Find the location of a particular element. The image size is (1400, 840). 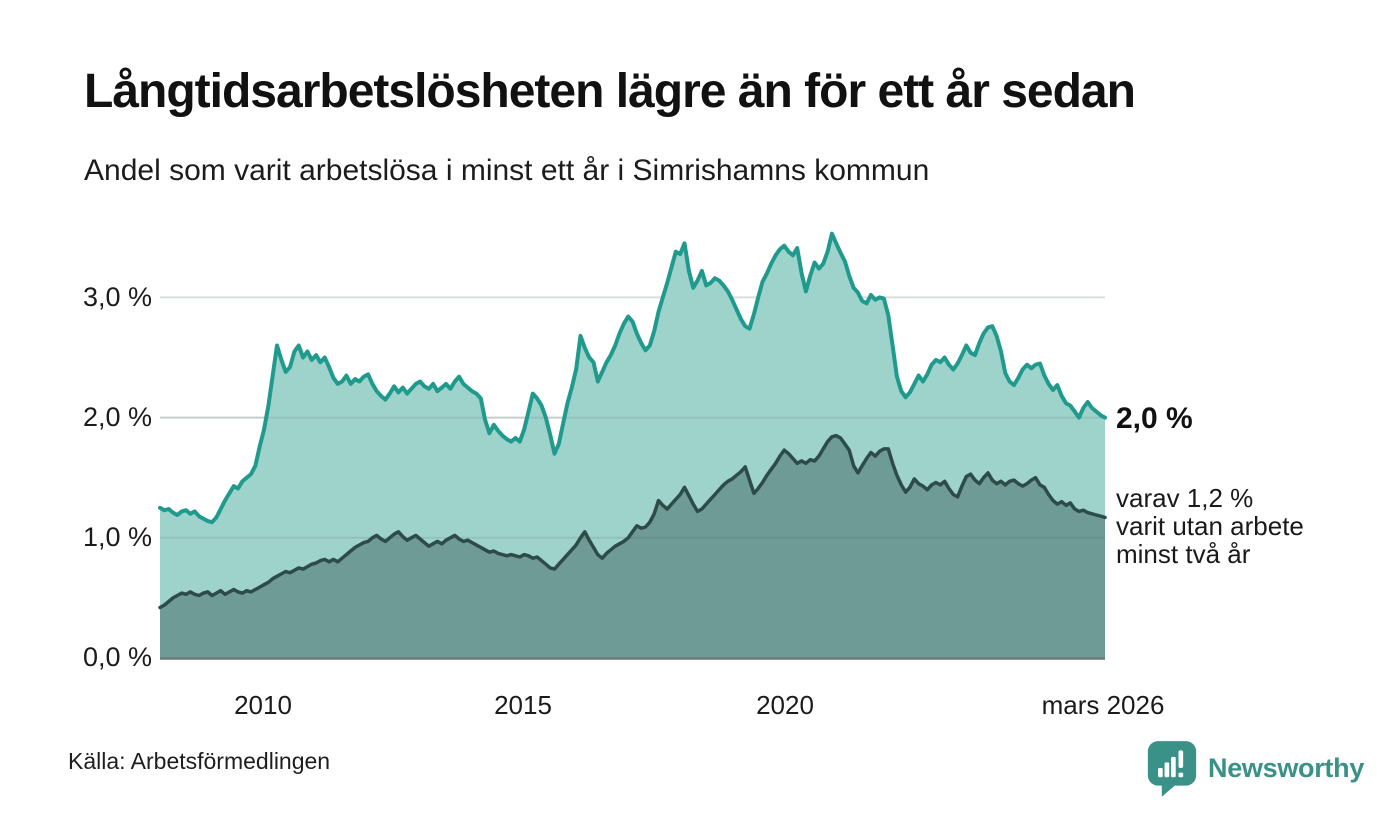

y-tick-0: 0,0 % is located at coordinates (117, 657).